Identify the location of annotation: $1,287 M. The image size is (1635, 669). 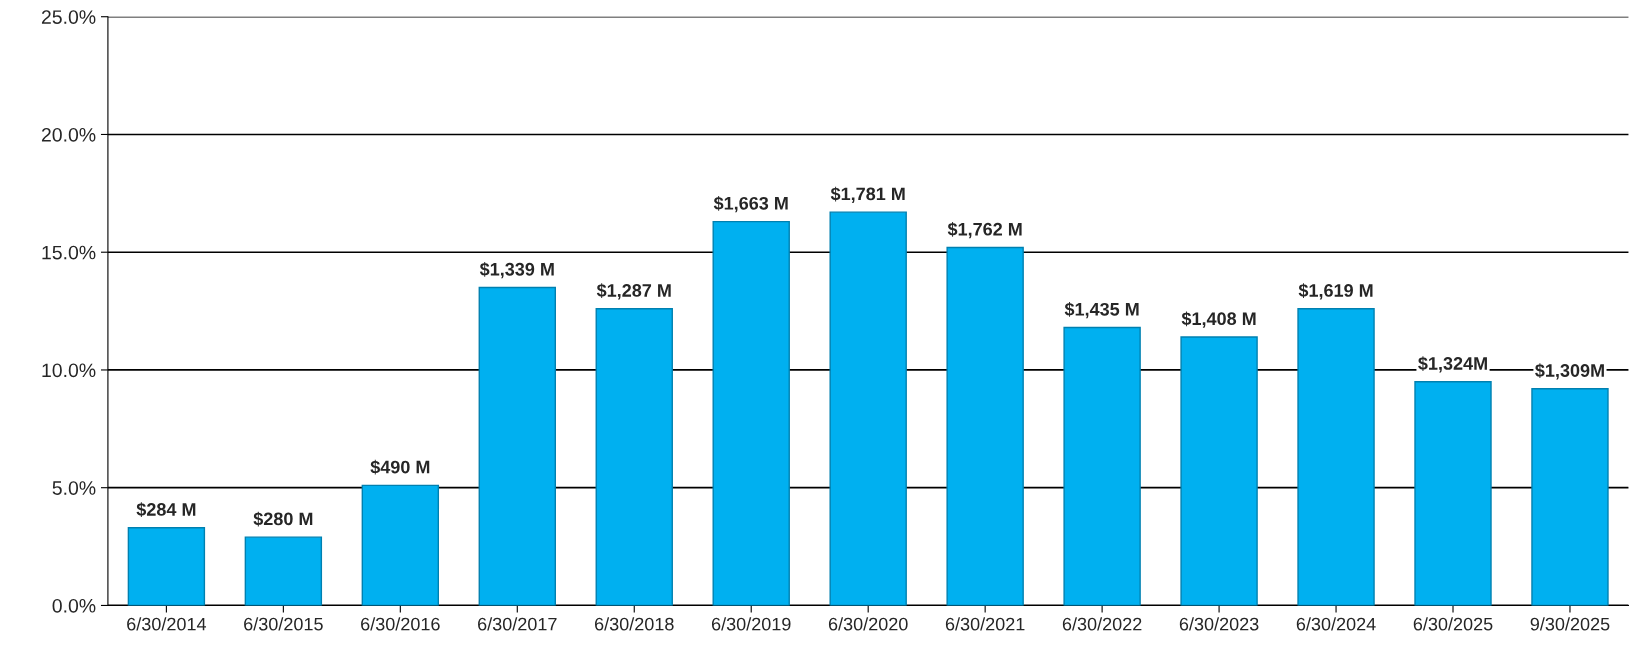
(633, 291).